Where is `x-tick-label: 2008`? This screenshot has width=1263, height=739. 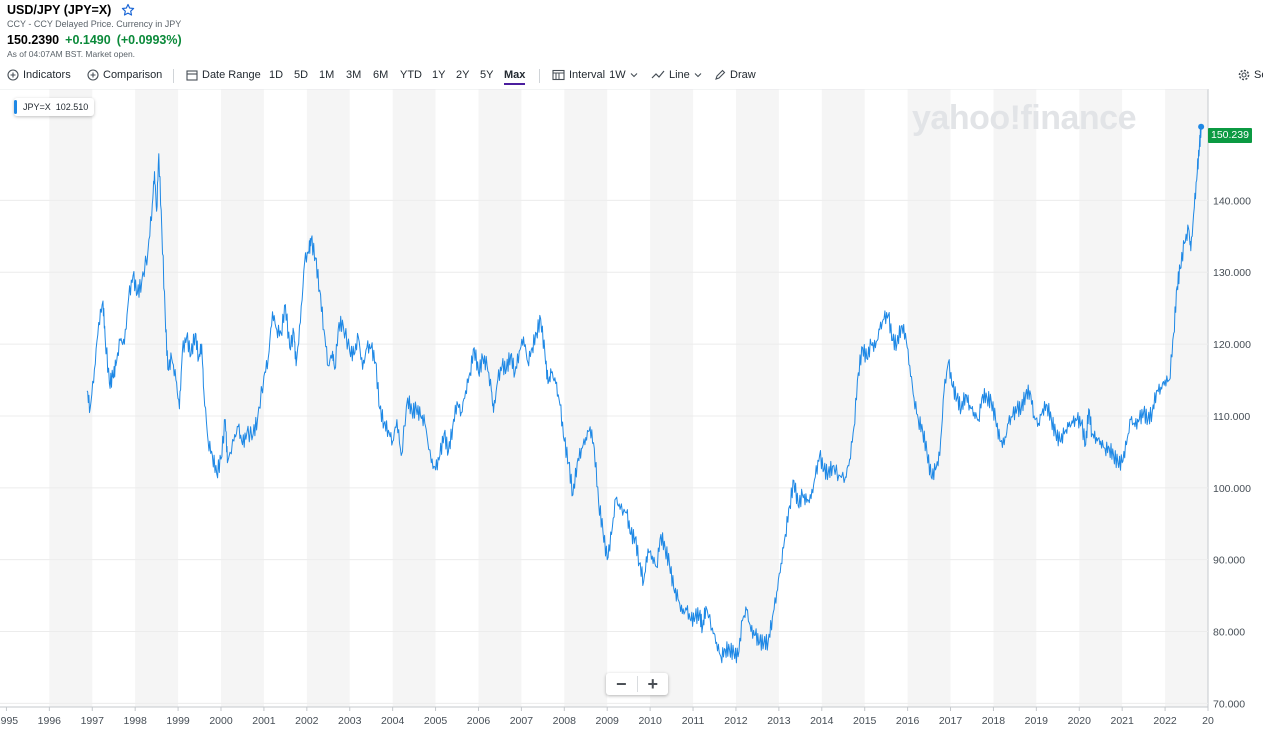 x-tick-label: 2008 is located at coordinates (565, 721).